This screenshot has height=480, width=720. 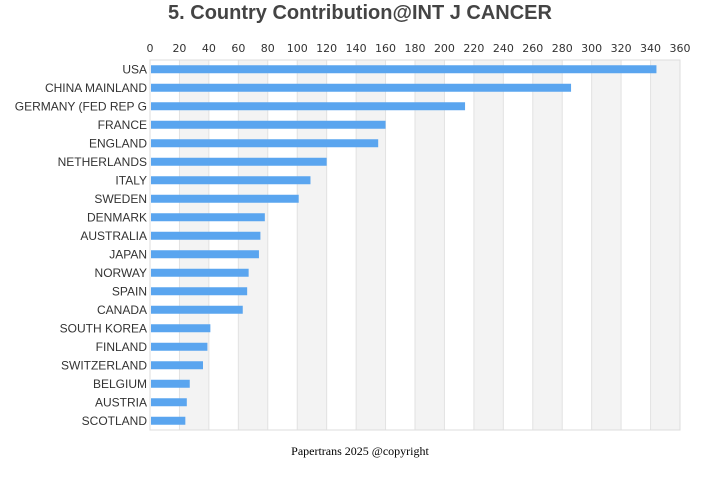 I want to click on category-label: CANADA, so click(x=122, y=310).